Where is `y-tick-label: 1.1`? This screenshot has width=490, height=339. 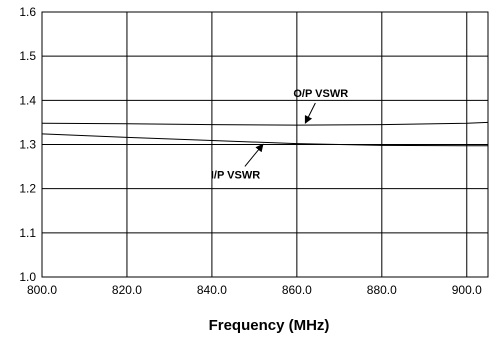 y-tick-label: 1.1 is located at coordinates (27, 233).